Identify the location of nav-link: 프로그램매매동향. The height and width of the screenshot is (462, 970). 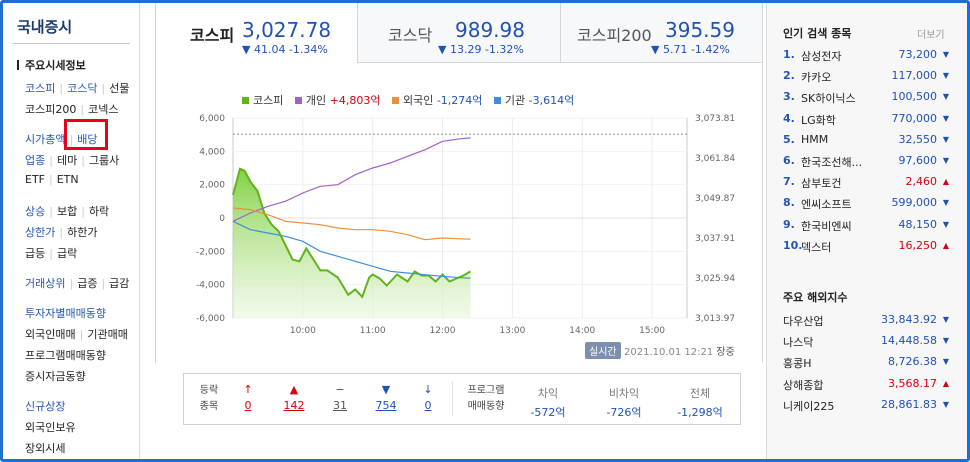
(65, 355).